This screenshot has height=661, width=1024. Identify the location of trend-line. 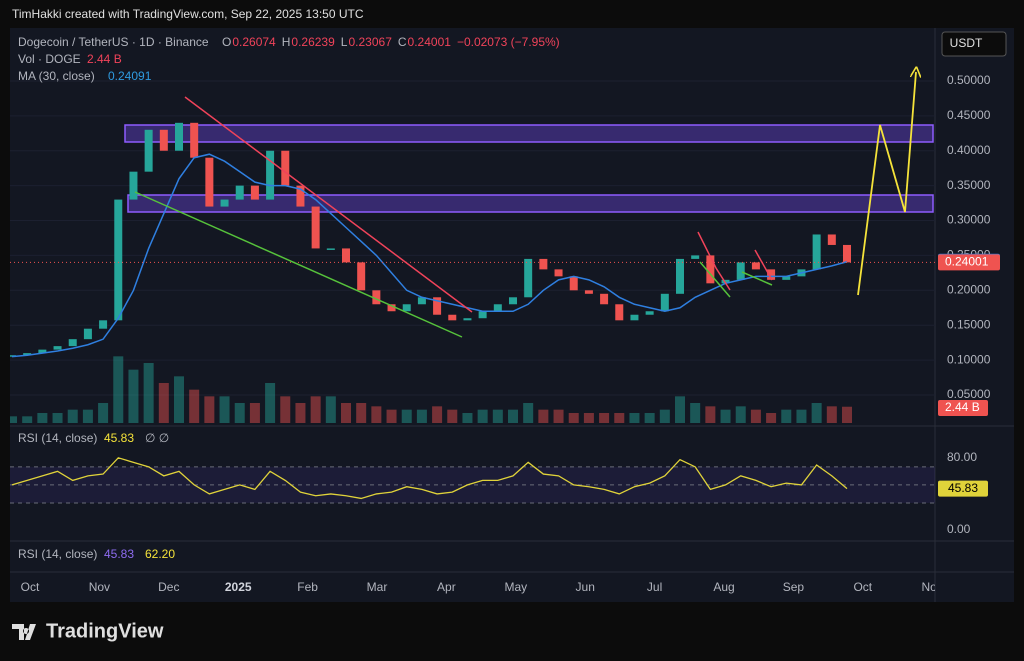
(298, 264).